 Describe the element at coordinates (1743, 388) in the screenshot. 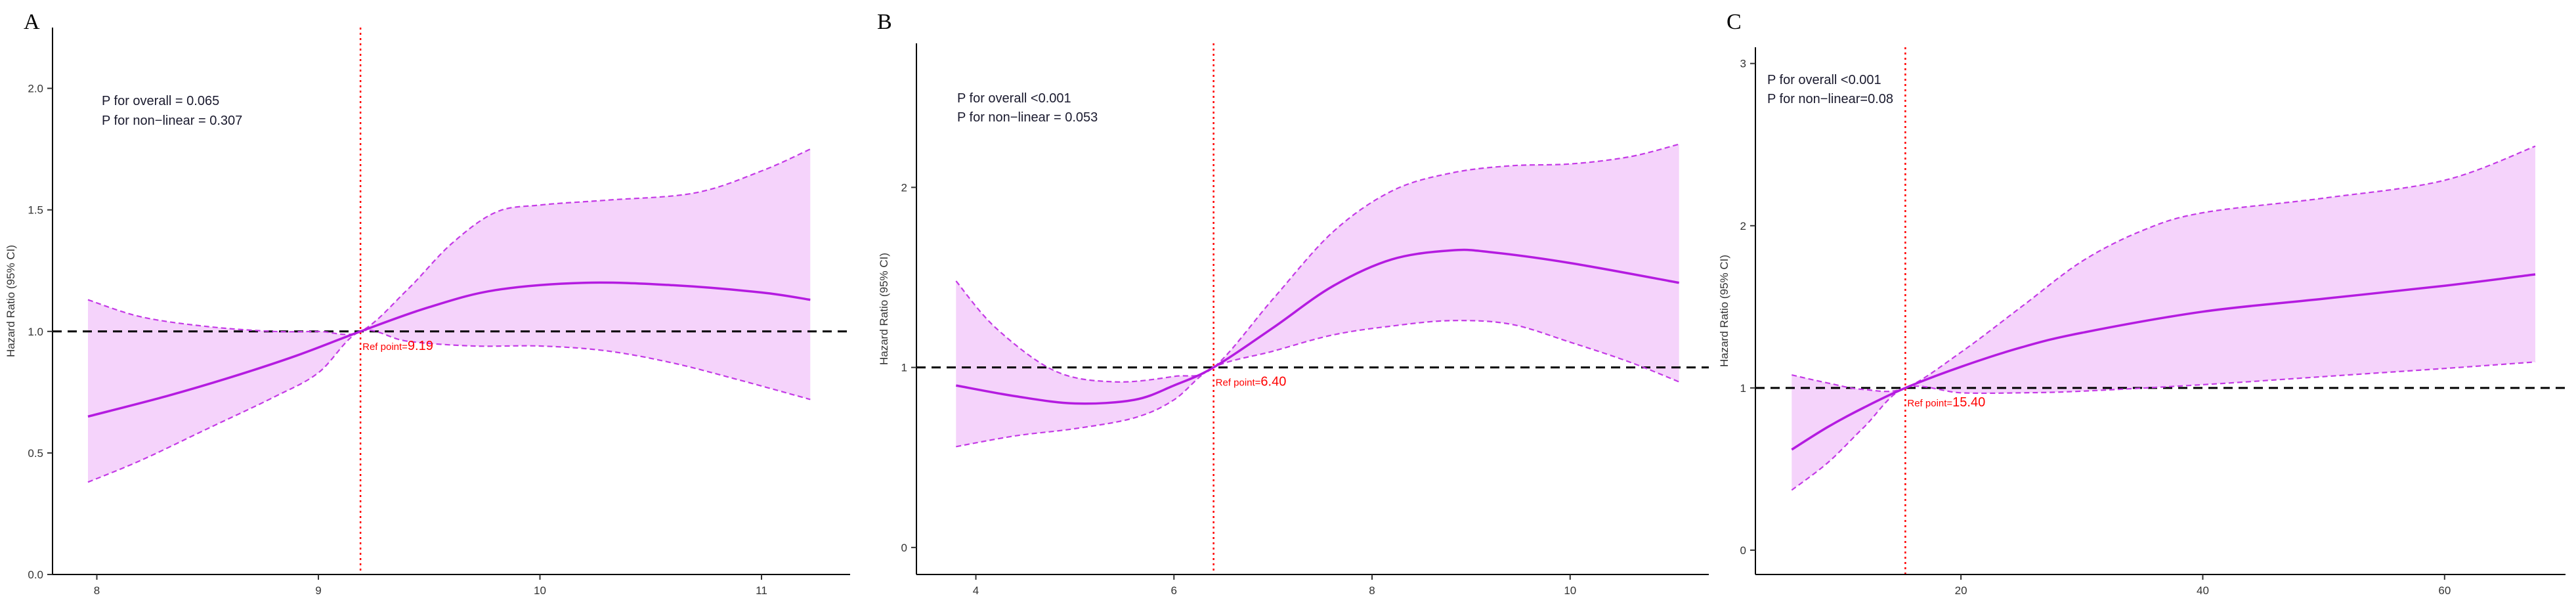

I see `y-tick-label-c: 1` at that location.